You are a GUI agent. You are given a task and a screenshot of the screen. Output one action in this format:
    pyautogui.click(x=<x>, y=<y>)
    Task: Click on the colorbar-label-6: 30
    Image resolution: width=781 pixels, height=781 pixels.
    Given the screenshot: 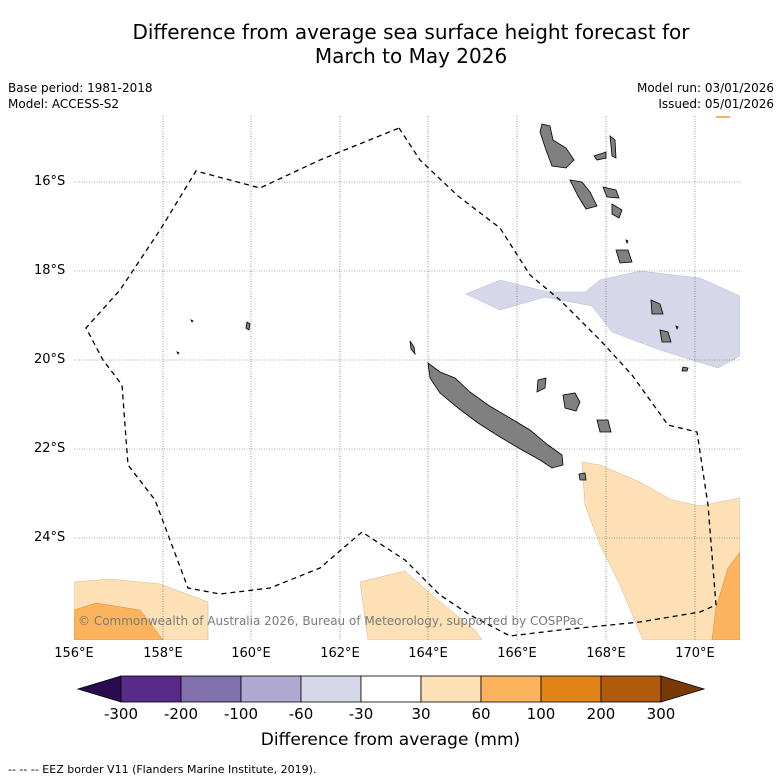 What is the action you would take?
    pyautogui.click(x=421, y=714)
    